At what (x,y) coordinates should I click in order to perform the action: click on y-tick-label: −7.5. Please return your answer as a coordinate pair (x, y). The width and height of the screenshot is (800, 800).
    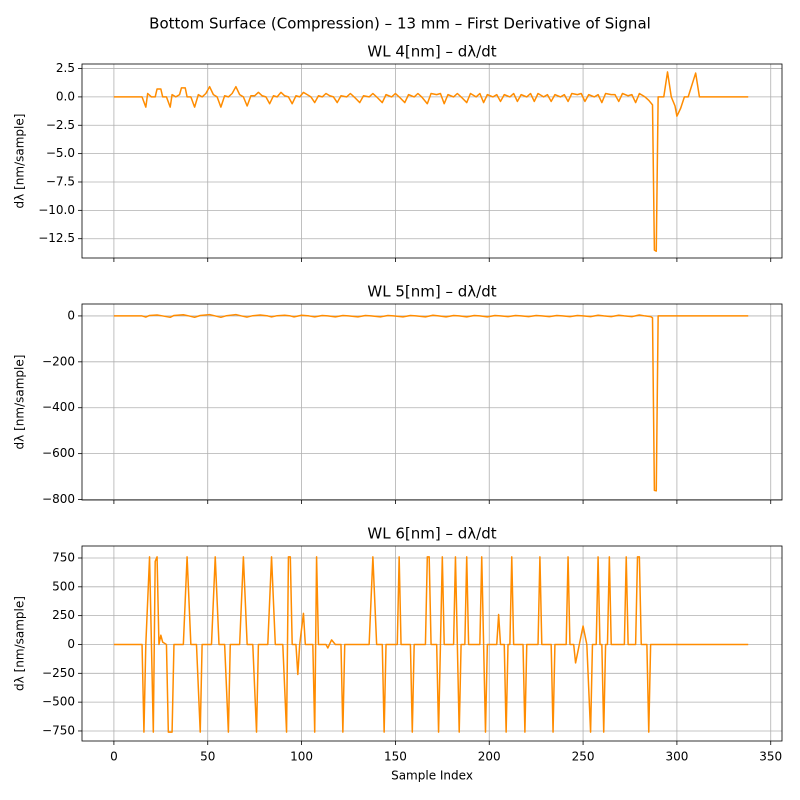
    Looking at the image, I should click on (60, 181).